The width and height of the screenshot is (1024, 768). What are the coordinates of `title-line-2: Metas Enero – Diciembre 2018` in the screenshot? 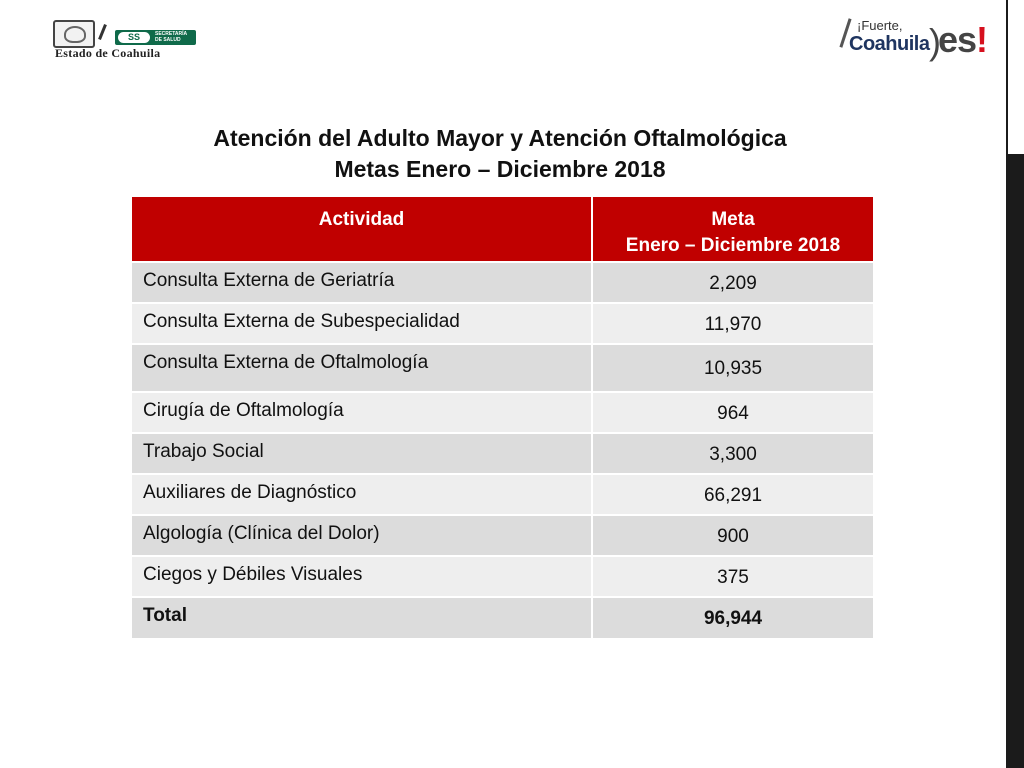 It's located at (500, 169).